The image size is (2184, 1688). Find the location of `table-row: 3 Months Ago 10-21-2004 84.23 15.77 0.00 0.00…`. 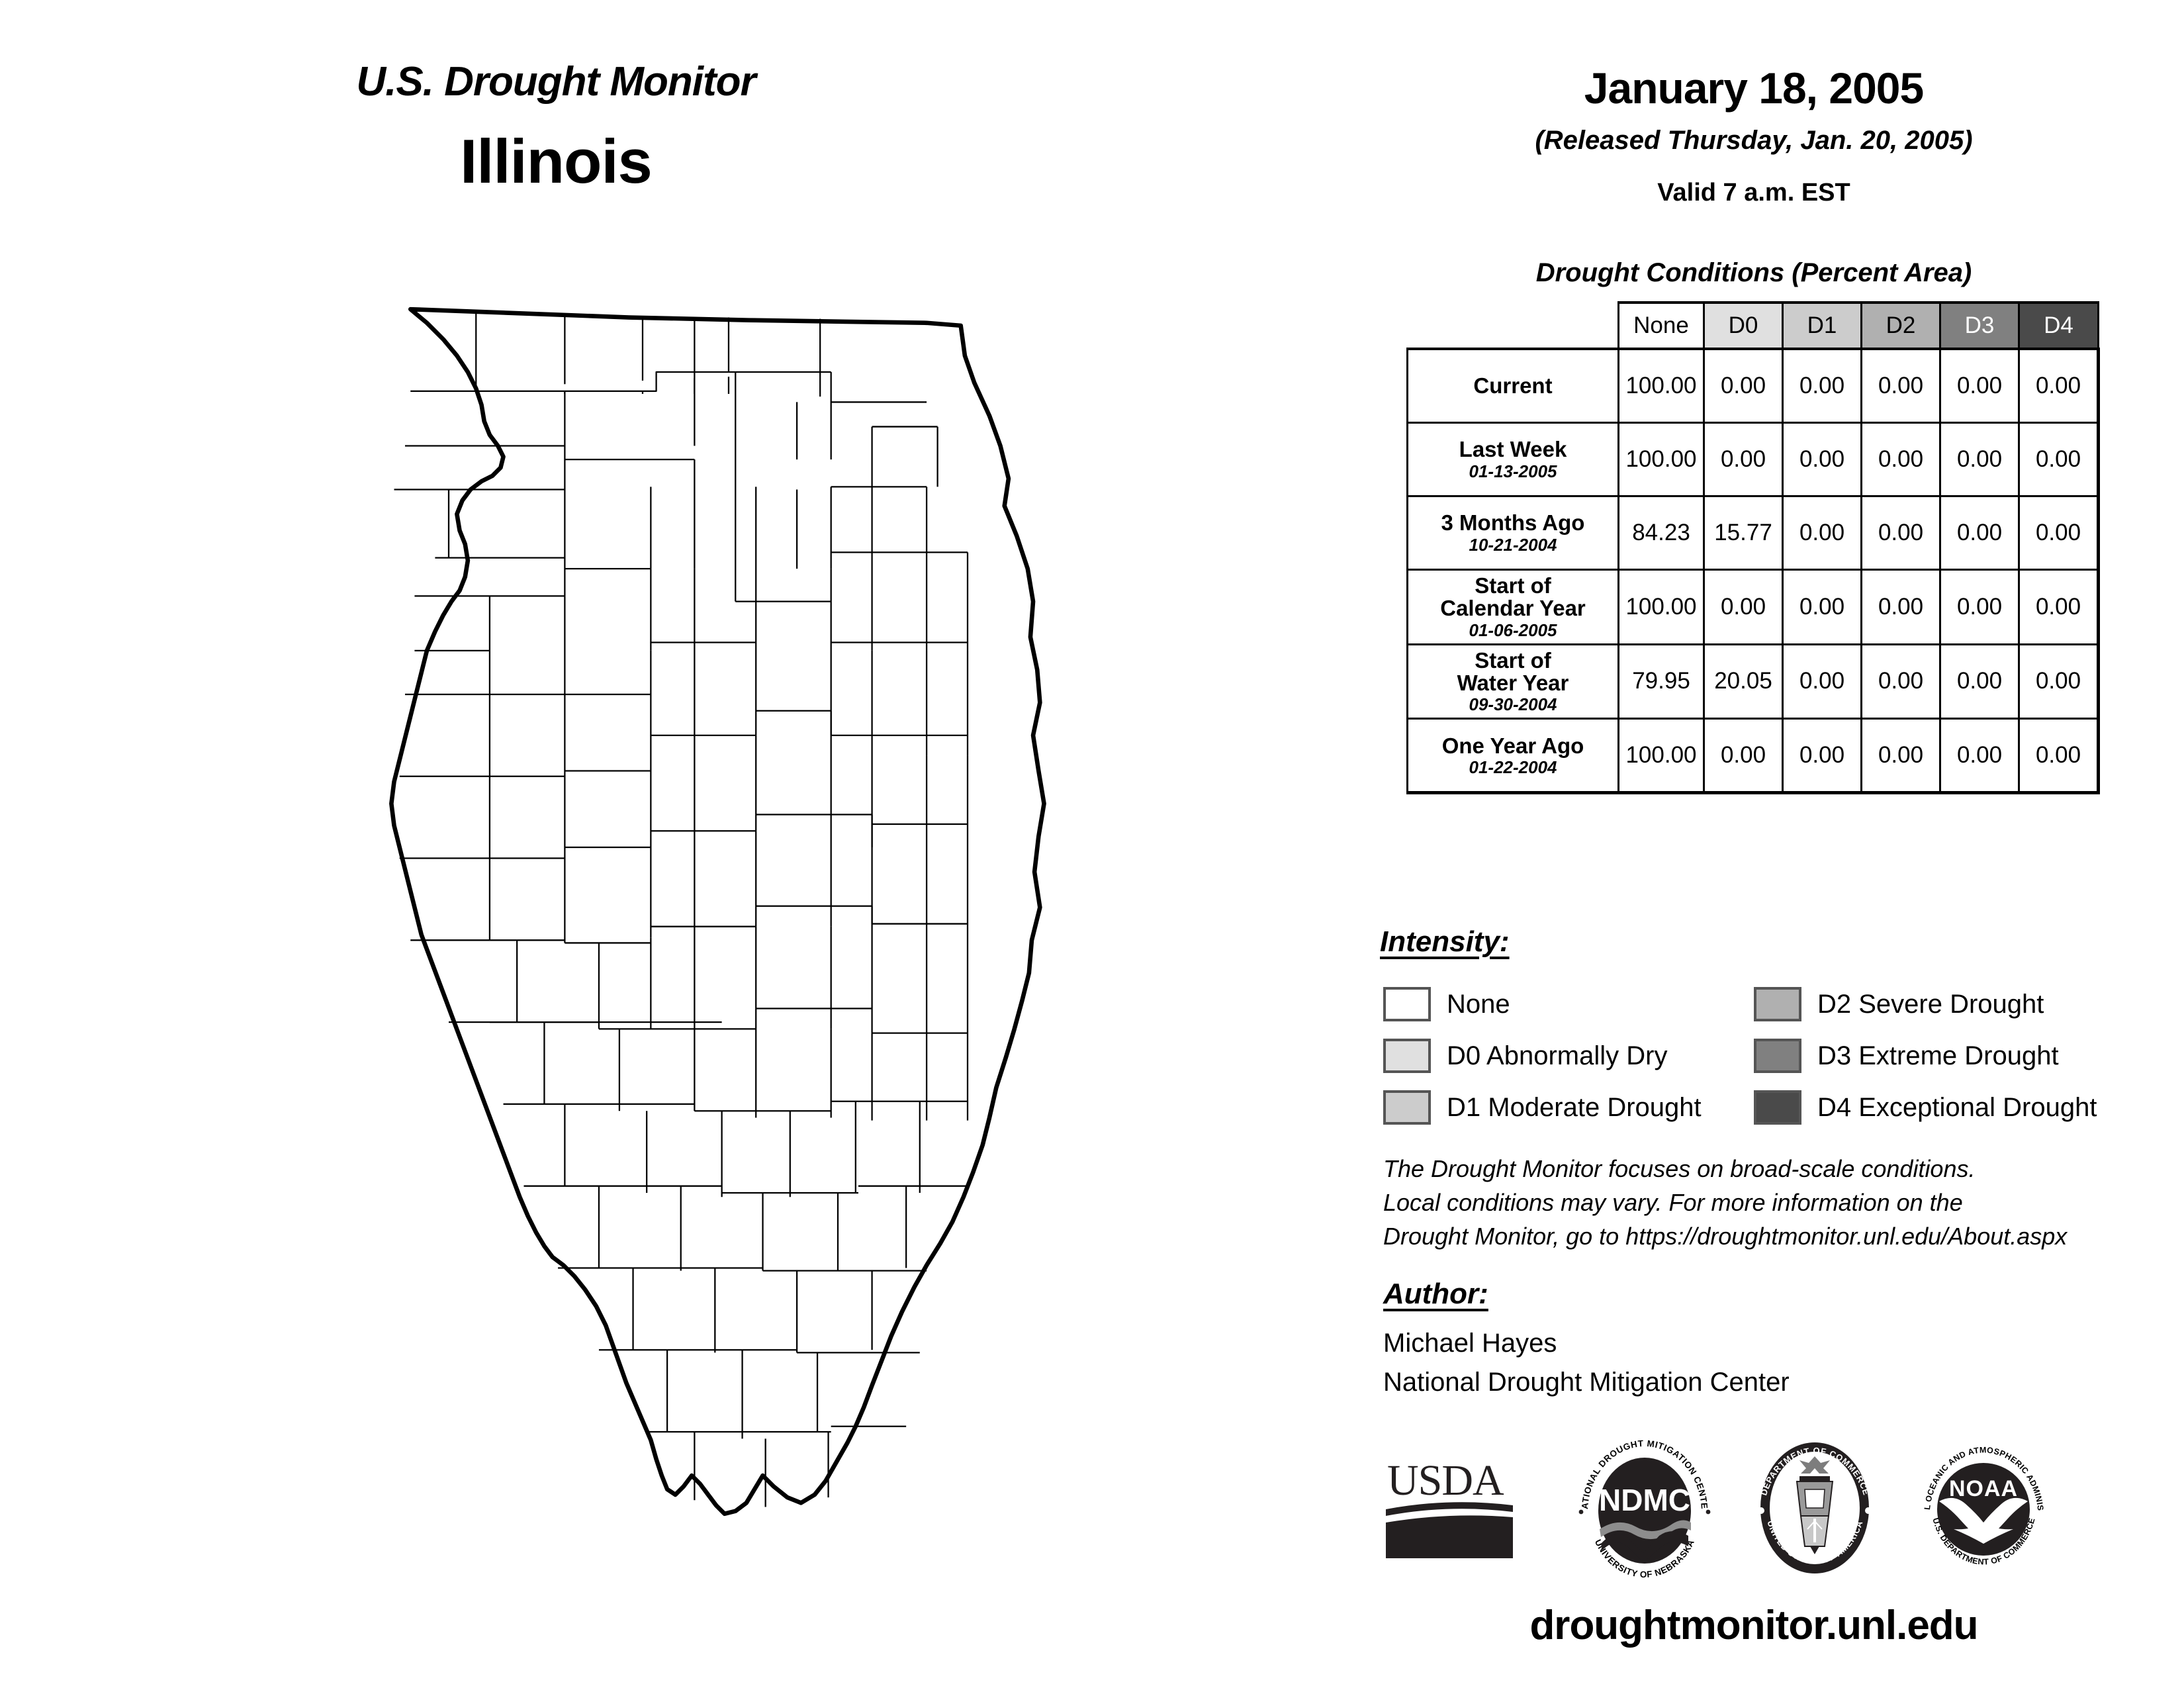

table-row: 3 Months Ago 10-21-2004 84.23 15.77 0.00 0.00… is located at coordinates (1753, 533).